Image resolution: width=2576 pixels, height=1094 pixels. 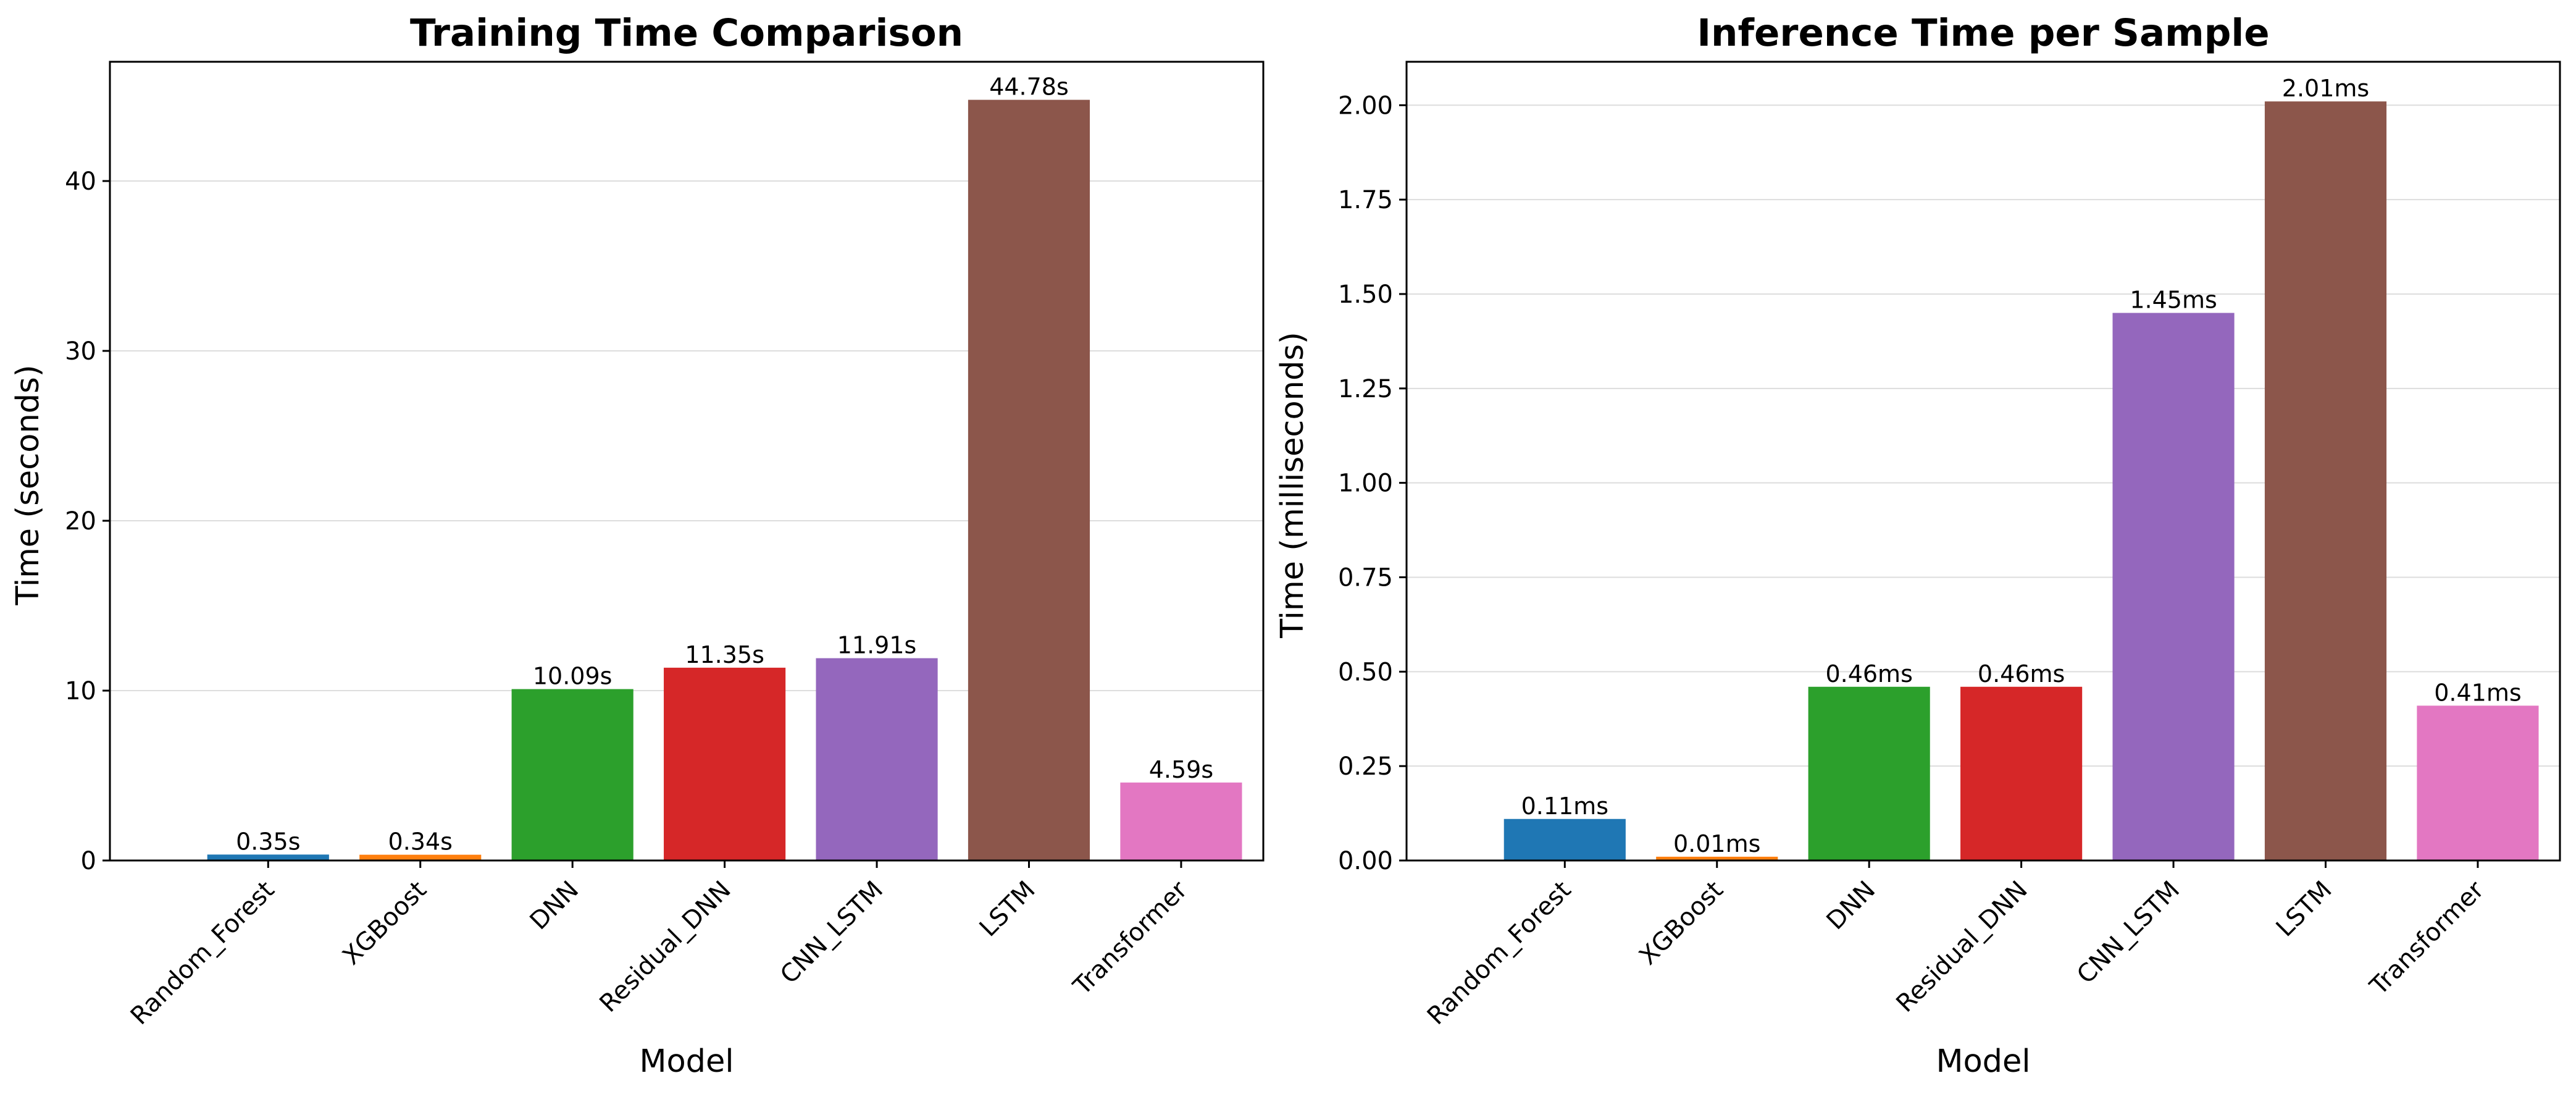 I want to click on data-label: 44.78s, so click(x=1029, y=87).